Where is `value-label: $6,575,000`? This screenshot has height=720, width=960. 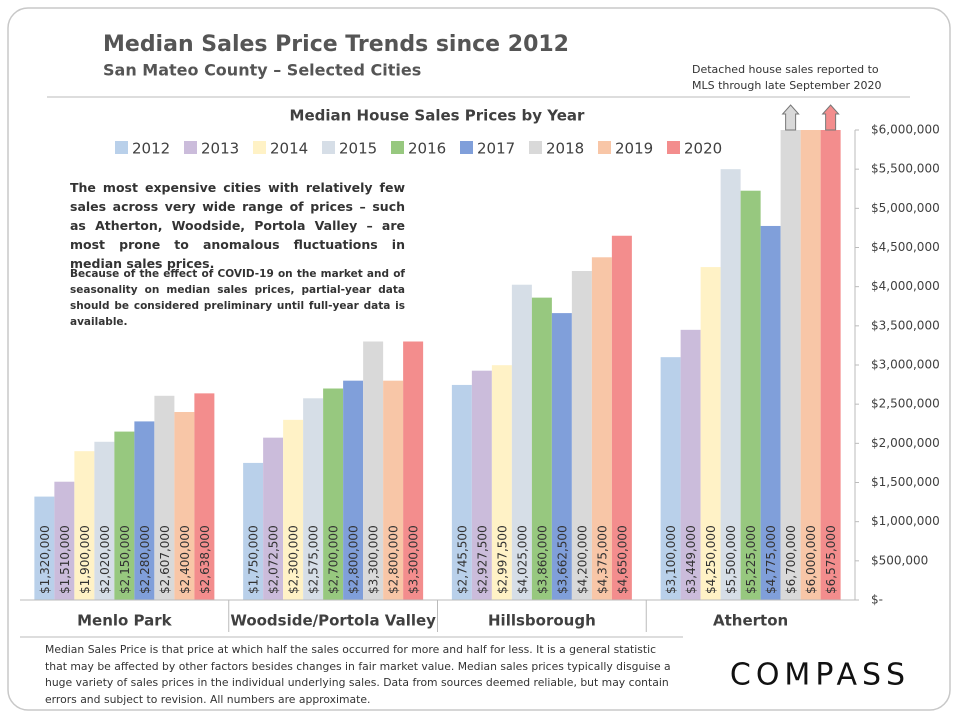
value-label: $6,575,000 is located at coordinates (831, 559).